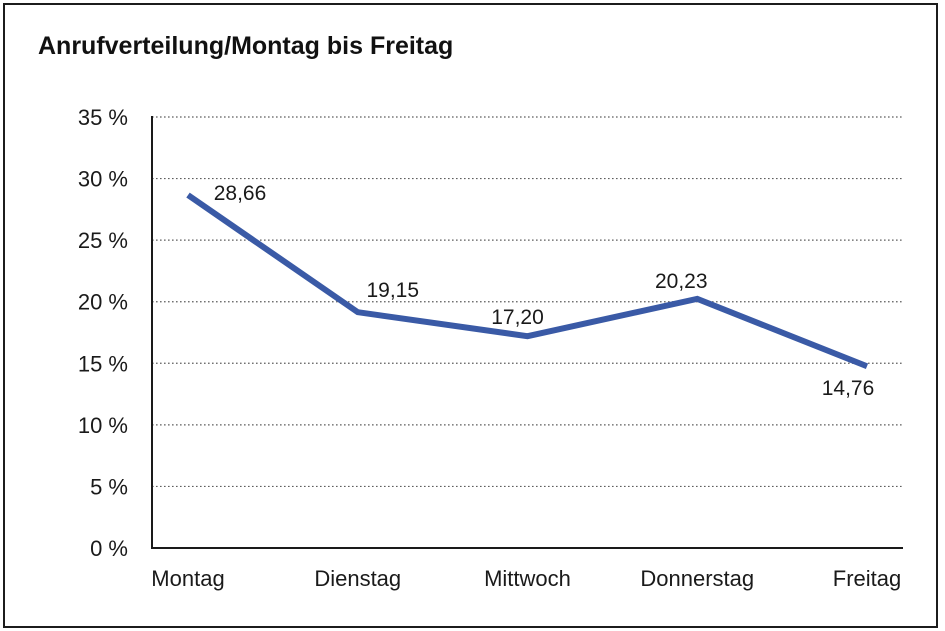 This screenshot has height=631, width=945. I want to click on x-category-label: Donnerstag, so click(697, 578).